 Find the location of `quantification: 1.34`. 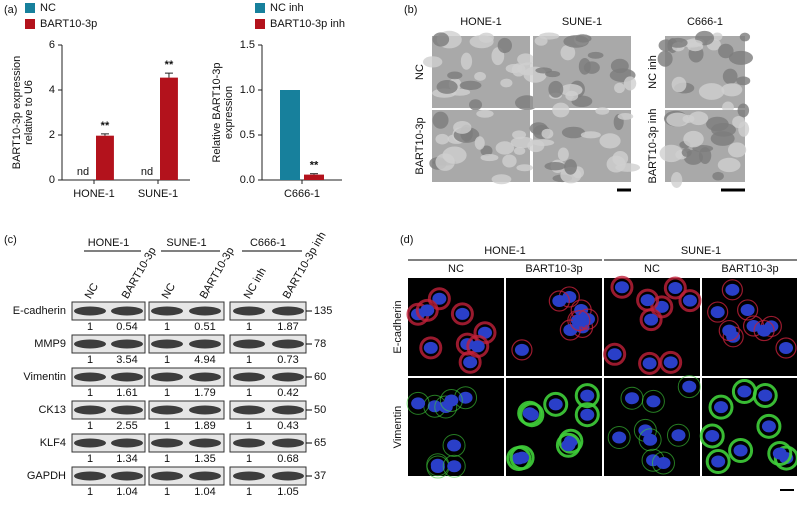

quantification: 1.34 is located at coordinates (126, 459).